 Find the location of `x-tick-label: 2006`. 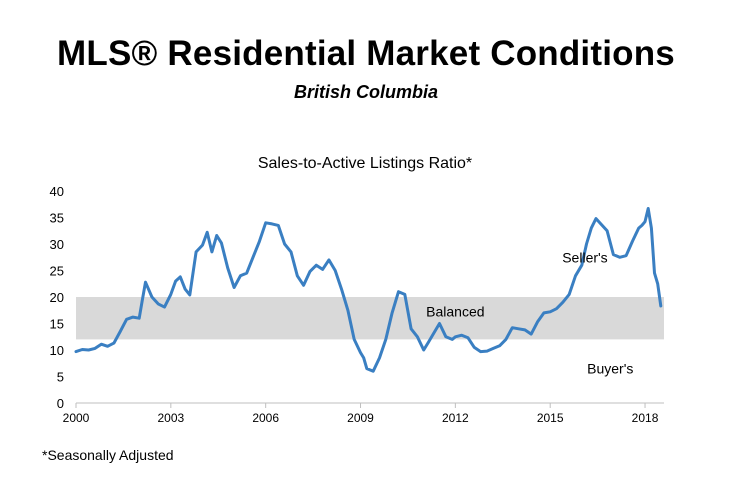

x-tick-label: 2006 is located at coordinates (265, 418).